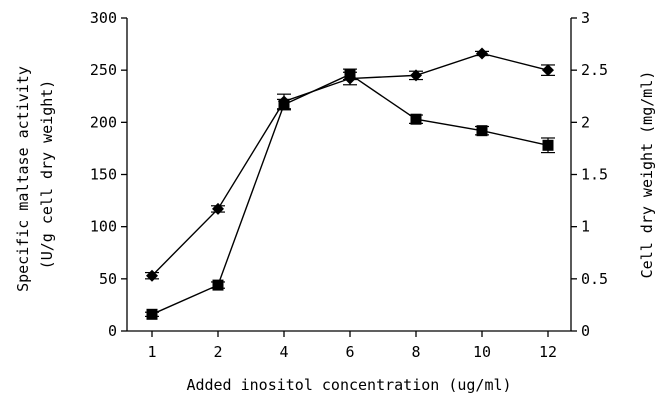 Image resolution: width=670 pixels, height=397 pixels. I want to click on right-y-tick-label: 3, so click(585, 18).